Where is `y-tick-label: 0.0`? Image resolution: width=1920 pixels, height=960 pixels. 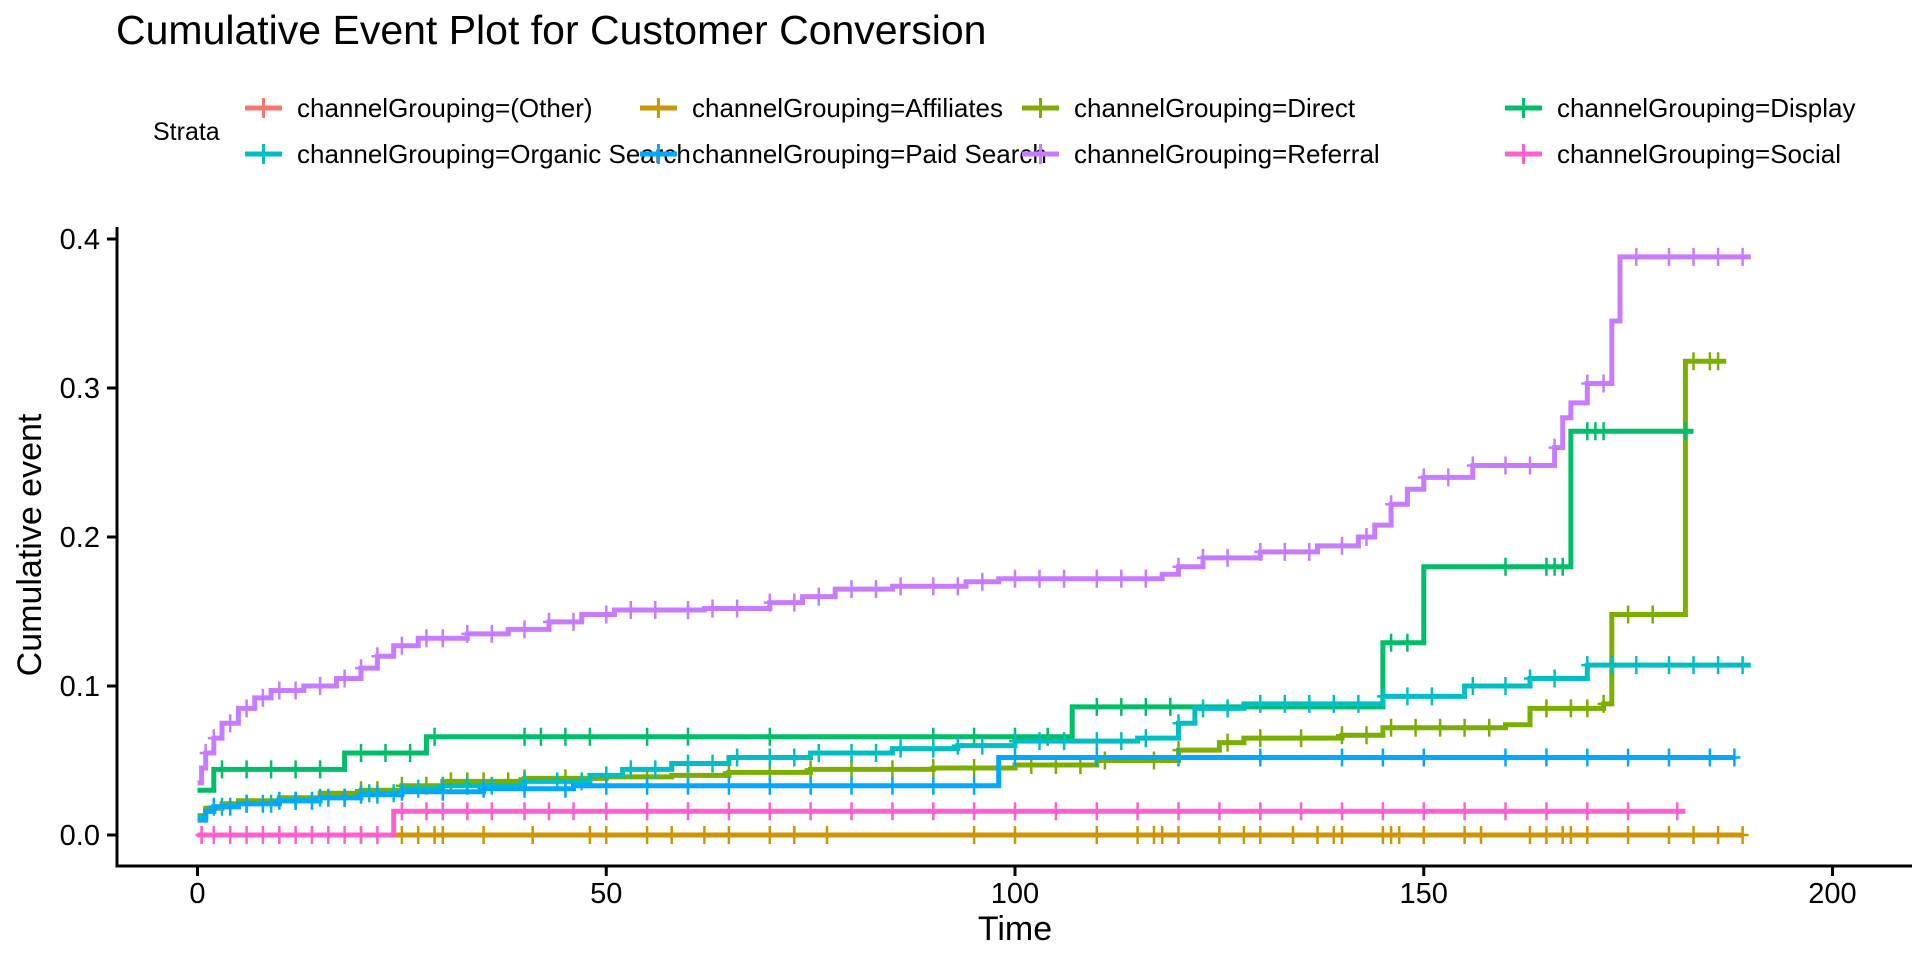 y-tick-label: 0.0 is located at coordinates (80, 836).